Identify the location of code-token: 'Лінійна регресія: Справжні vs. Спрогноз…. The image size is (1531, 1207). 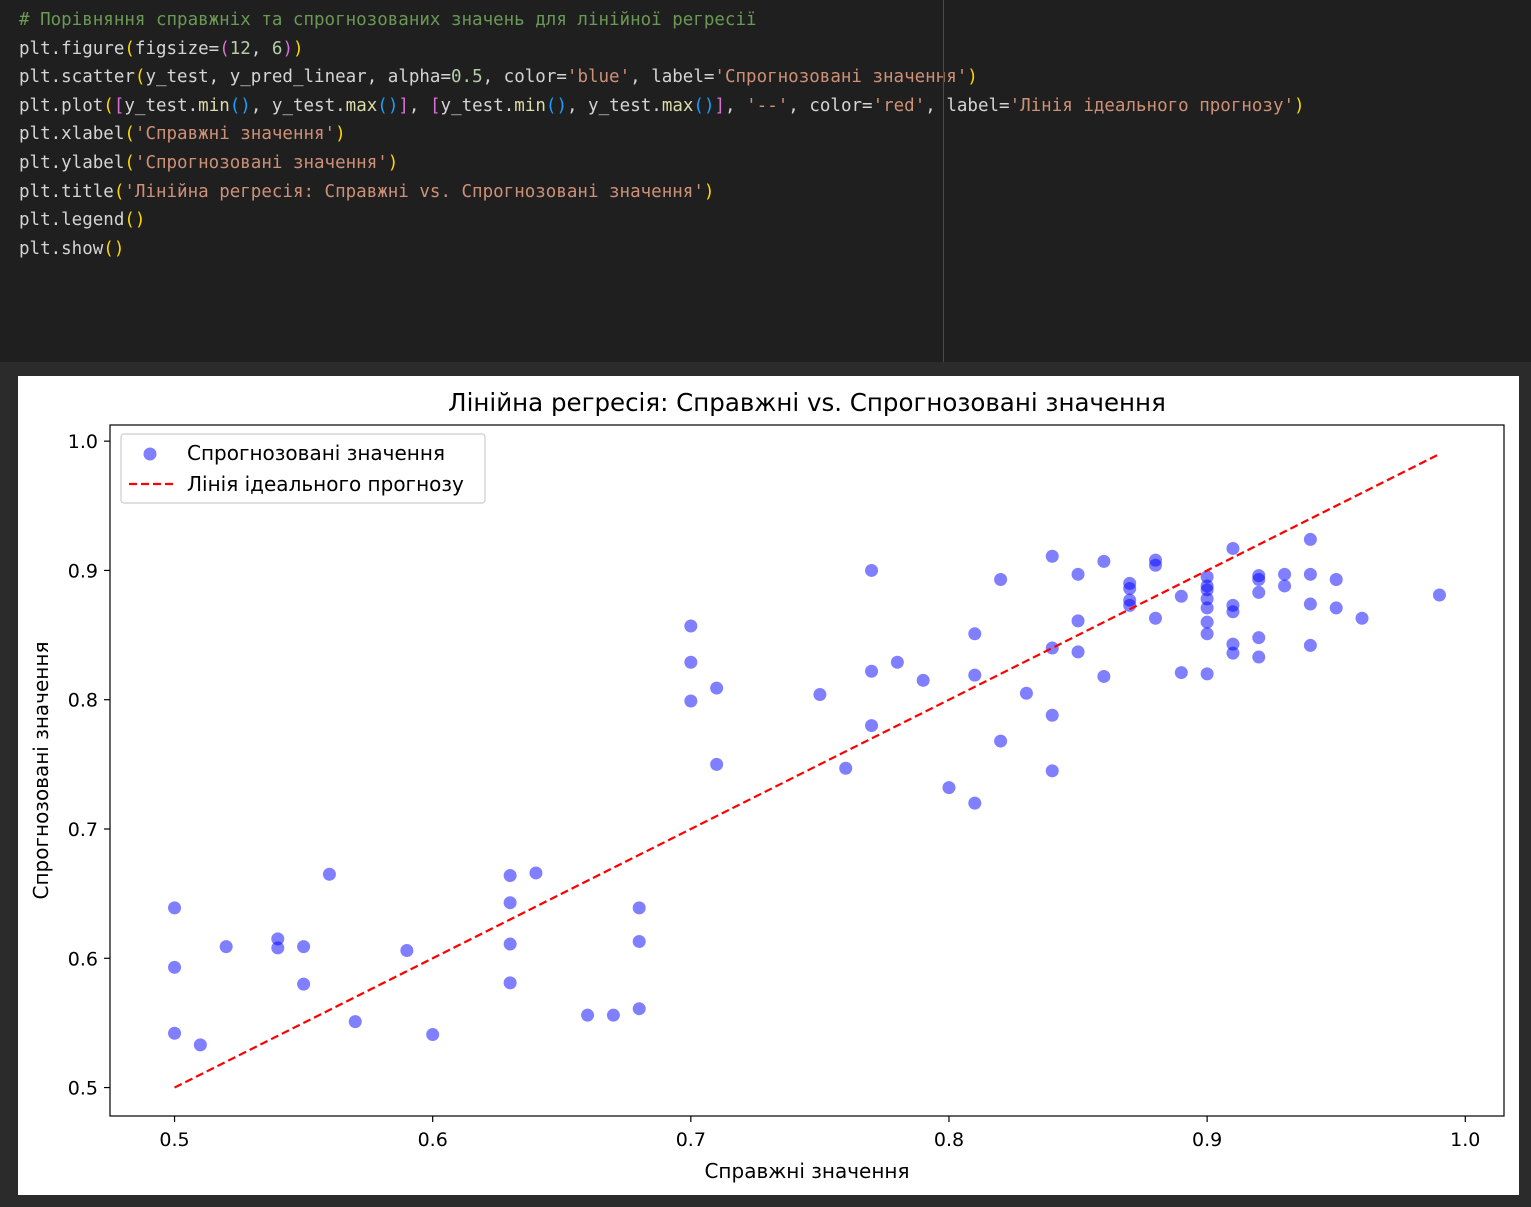
(414, 191).